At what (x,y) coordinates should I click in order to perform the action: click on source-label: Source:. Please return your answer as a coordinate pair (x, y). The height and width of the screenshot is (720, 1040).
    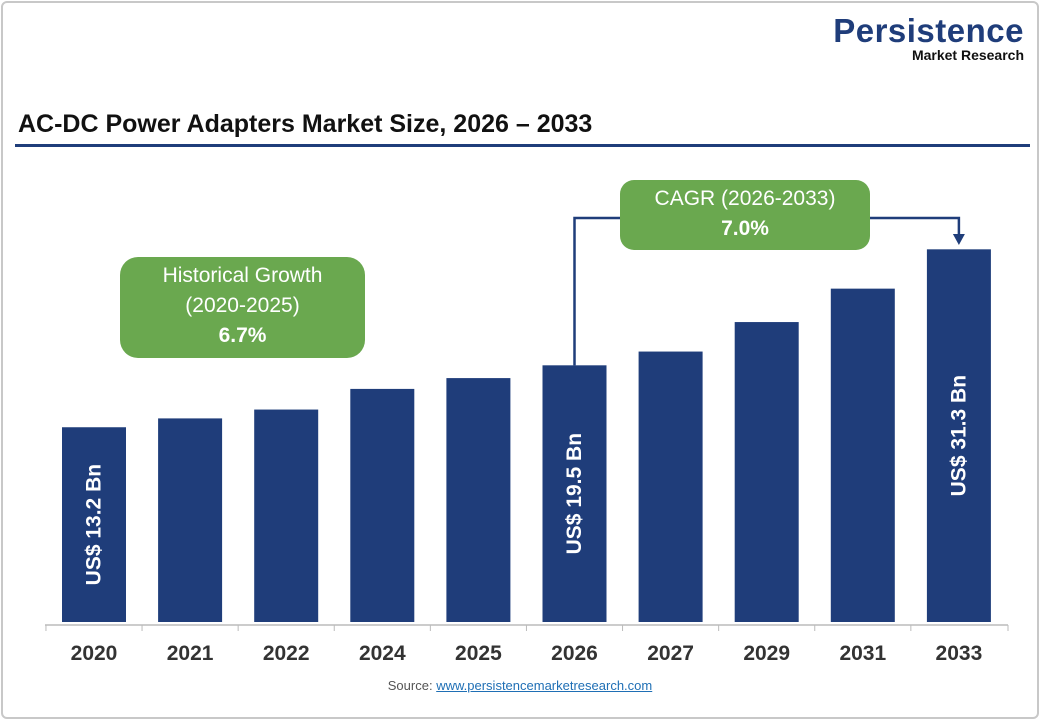
    Looking at the image, I should click on (410, 685).